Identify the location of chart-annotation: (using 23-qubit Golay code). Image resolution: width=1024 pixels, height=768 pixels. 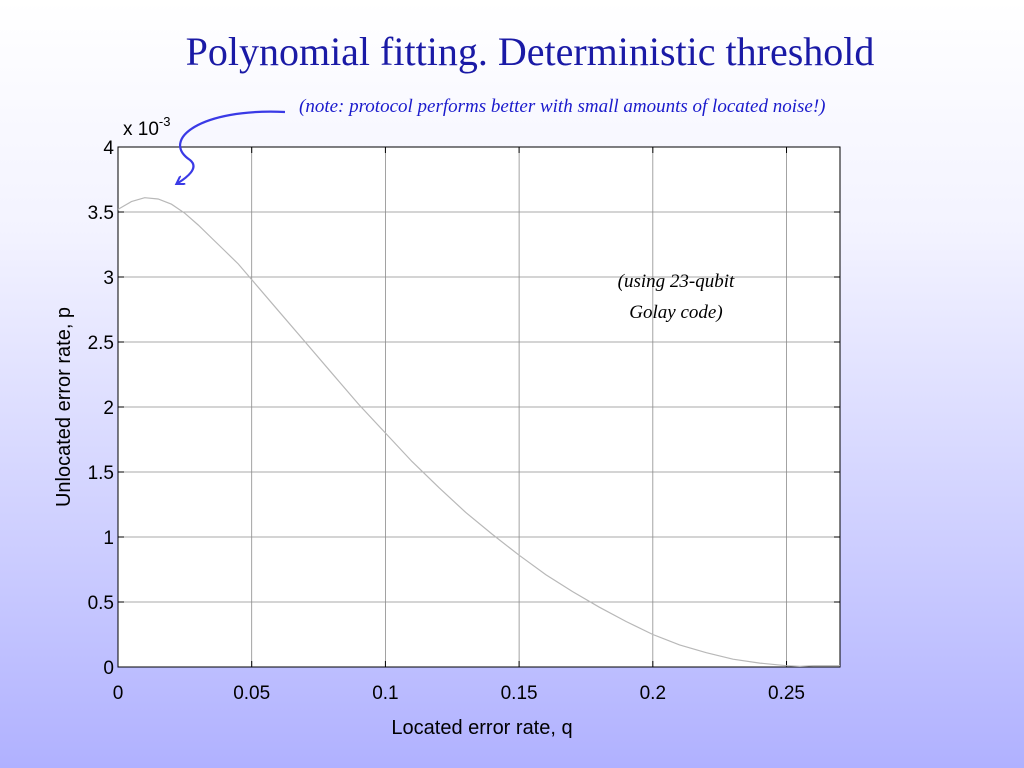
(676, 297).